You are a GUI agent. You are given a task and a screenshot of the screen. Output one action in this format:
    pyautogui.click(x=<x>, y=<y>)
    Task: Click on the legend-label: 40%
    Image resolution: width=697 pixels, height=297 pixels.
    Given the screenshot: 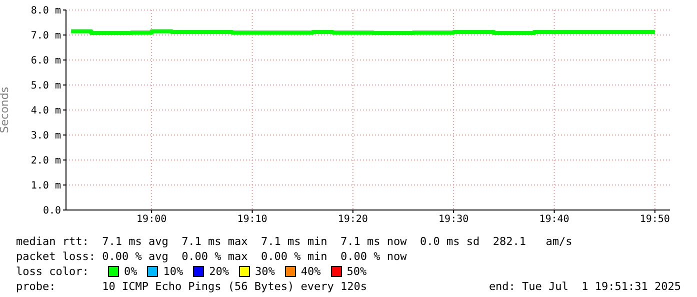 What is the action you would take?
    pyautogui.click(x=310, y=271)
    